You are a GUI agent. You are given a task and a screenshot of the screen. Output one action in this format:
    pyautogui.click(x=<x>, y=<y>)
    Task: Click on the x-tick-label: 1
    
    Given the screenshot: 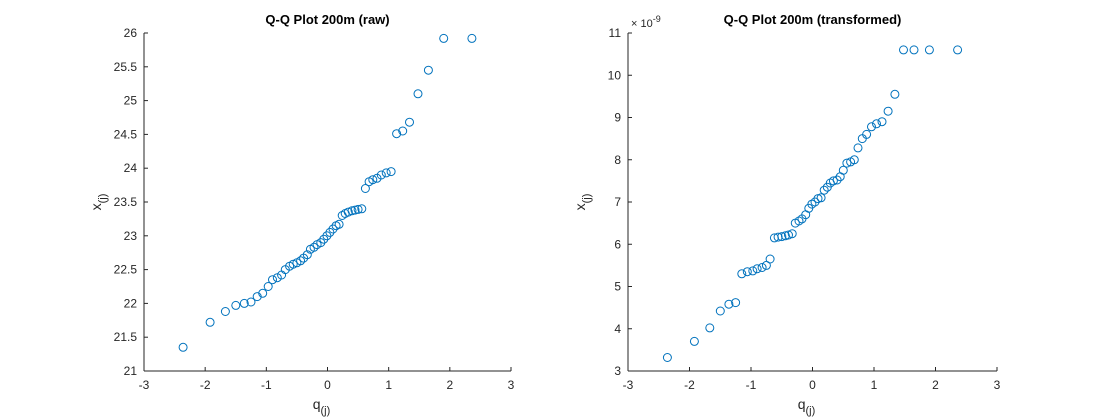 What is the action you would take?
    pyautogui.click(x=388, y=385)
    